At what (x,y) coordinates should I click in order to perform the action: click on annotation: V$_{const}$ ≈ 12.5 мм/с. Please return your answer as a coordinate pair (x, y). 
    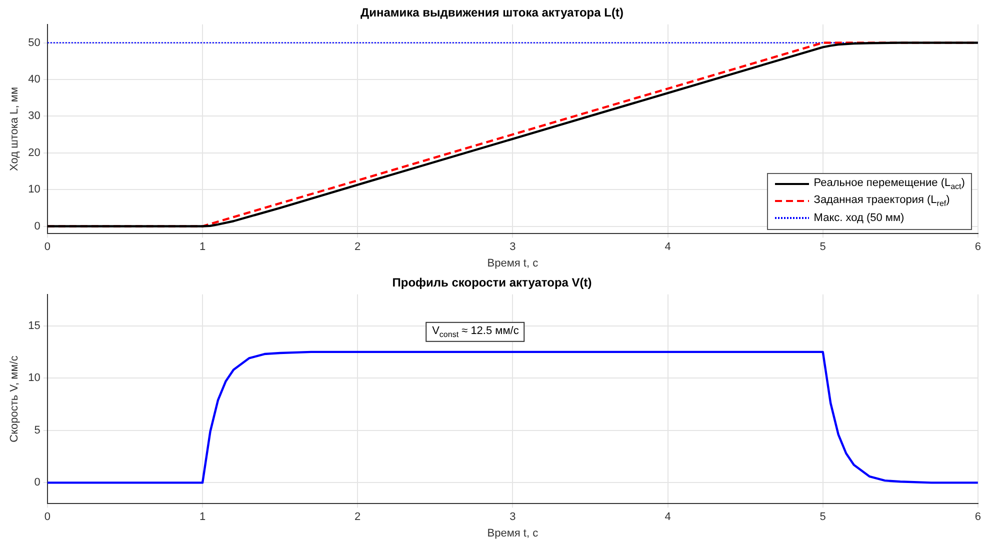
    Looking at the image, I should click on (475, 332).